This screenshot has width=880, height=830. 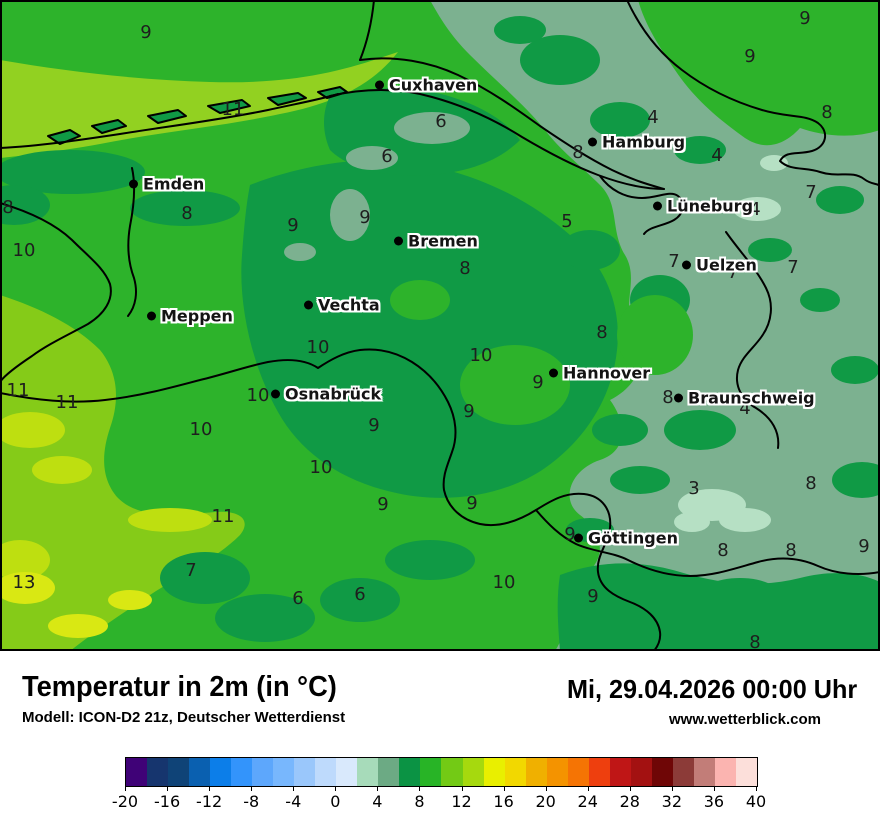 What do you see at coordinates (545, 801) in the screenshot?
I see `colorbar-tick-label: 20` at bounding box center [545, 801].